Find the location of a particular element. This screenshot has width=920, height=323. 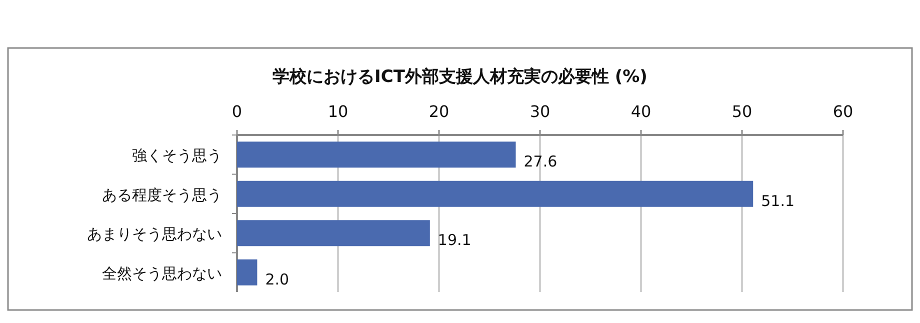

x-tick-label: 30 is located at coordinates (540, 111).